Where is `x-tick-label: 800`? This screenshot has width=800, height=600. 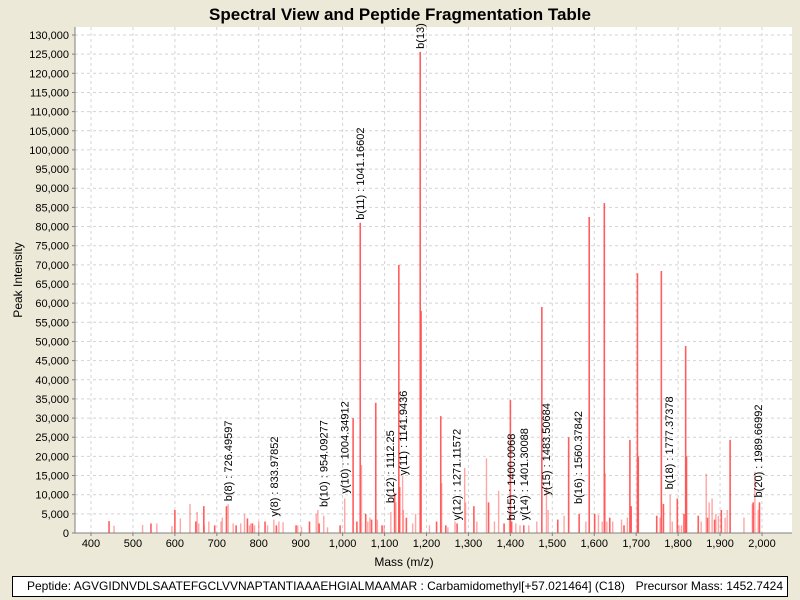
x-tick-label: 800 is located at coordinates (259, 544).